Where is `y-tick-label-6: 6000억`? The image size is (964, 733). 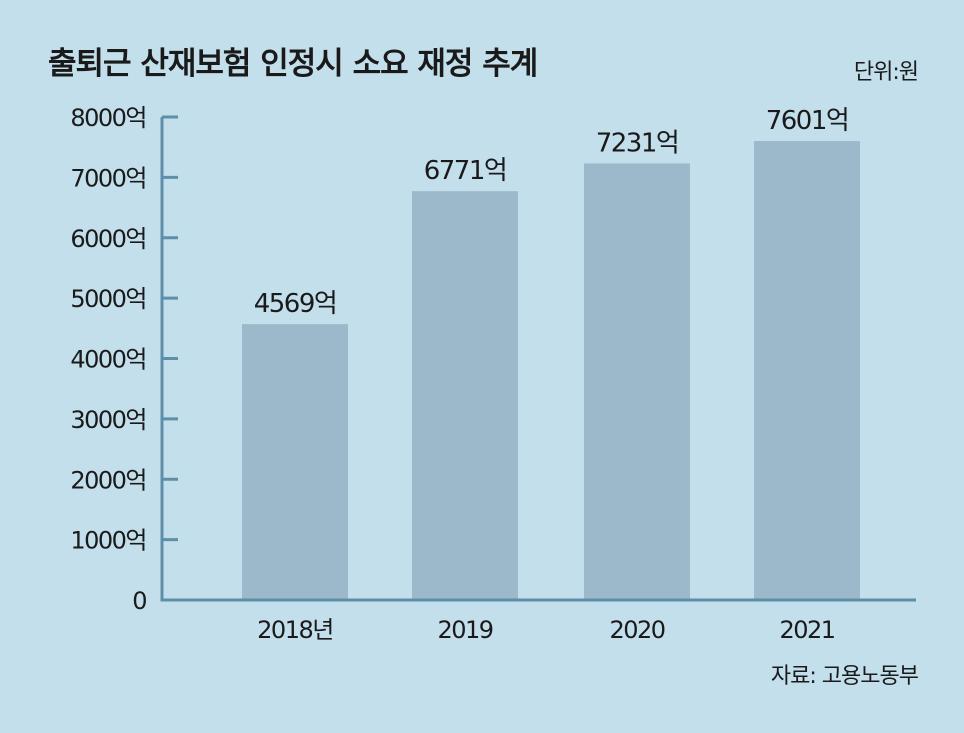
y-tick-label-6: 6000억 is located at coordinates (108, 239).